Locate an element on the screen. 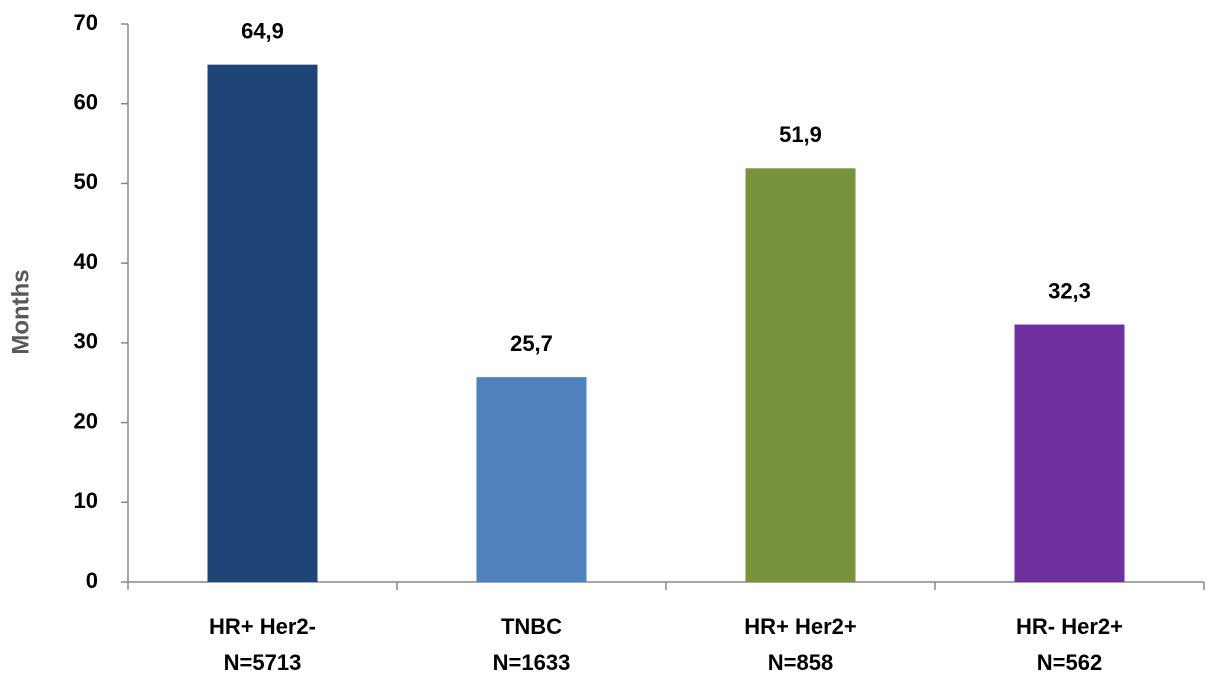  y-tick-label: 30 is located at coordinates (86, 341).